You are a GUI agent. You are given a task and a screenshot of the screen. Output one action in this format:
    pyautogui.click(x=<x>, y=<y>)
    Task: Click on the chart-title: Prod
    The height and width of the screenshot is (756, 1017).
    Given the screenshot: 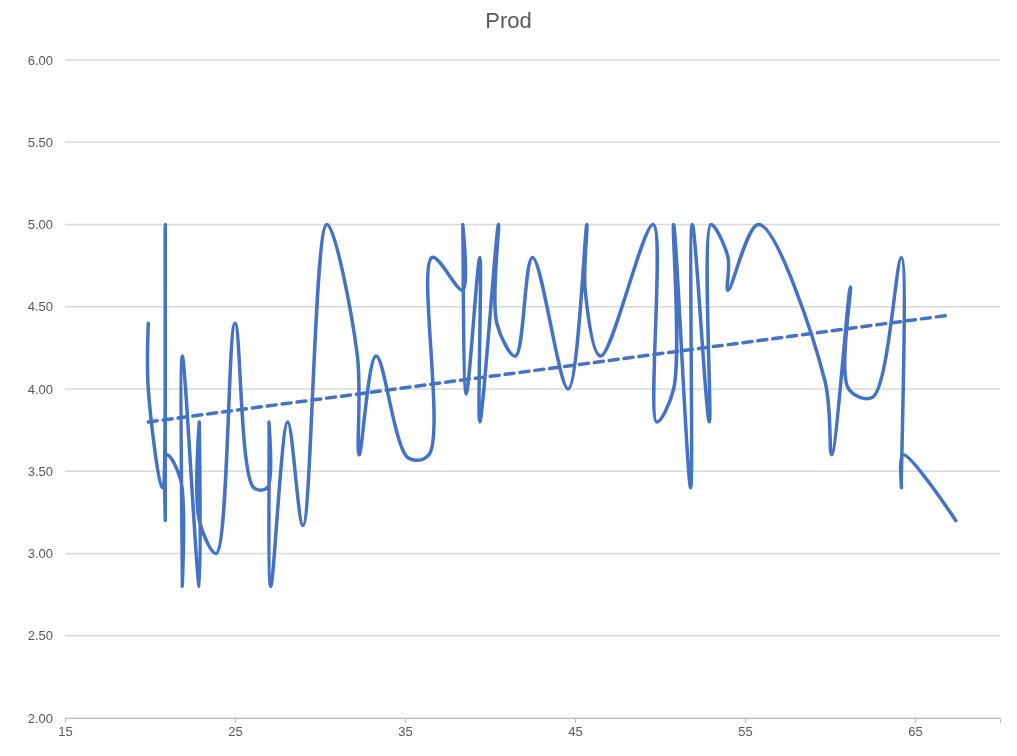 What is the action you would take?
    pyautogui.click(x=508, y=20)
    